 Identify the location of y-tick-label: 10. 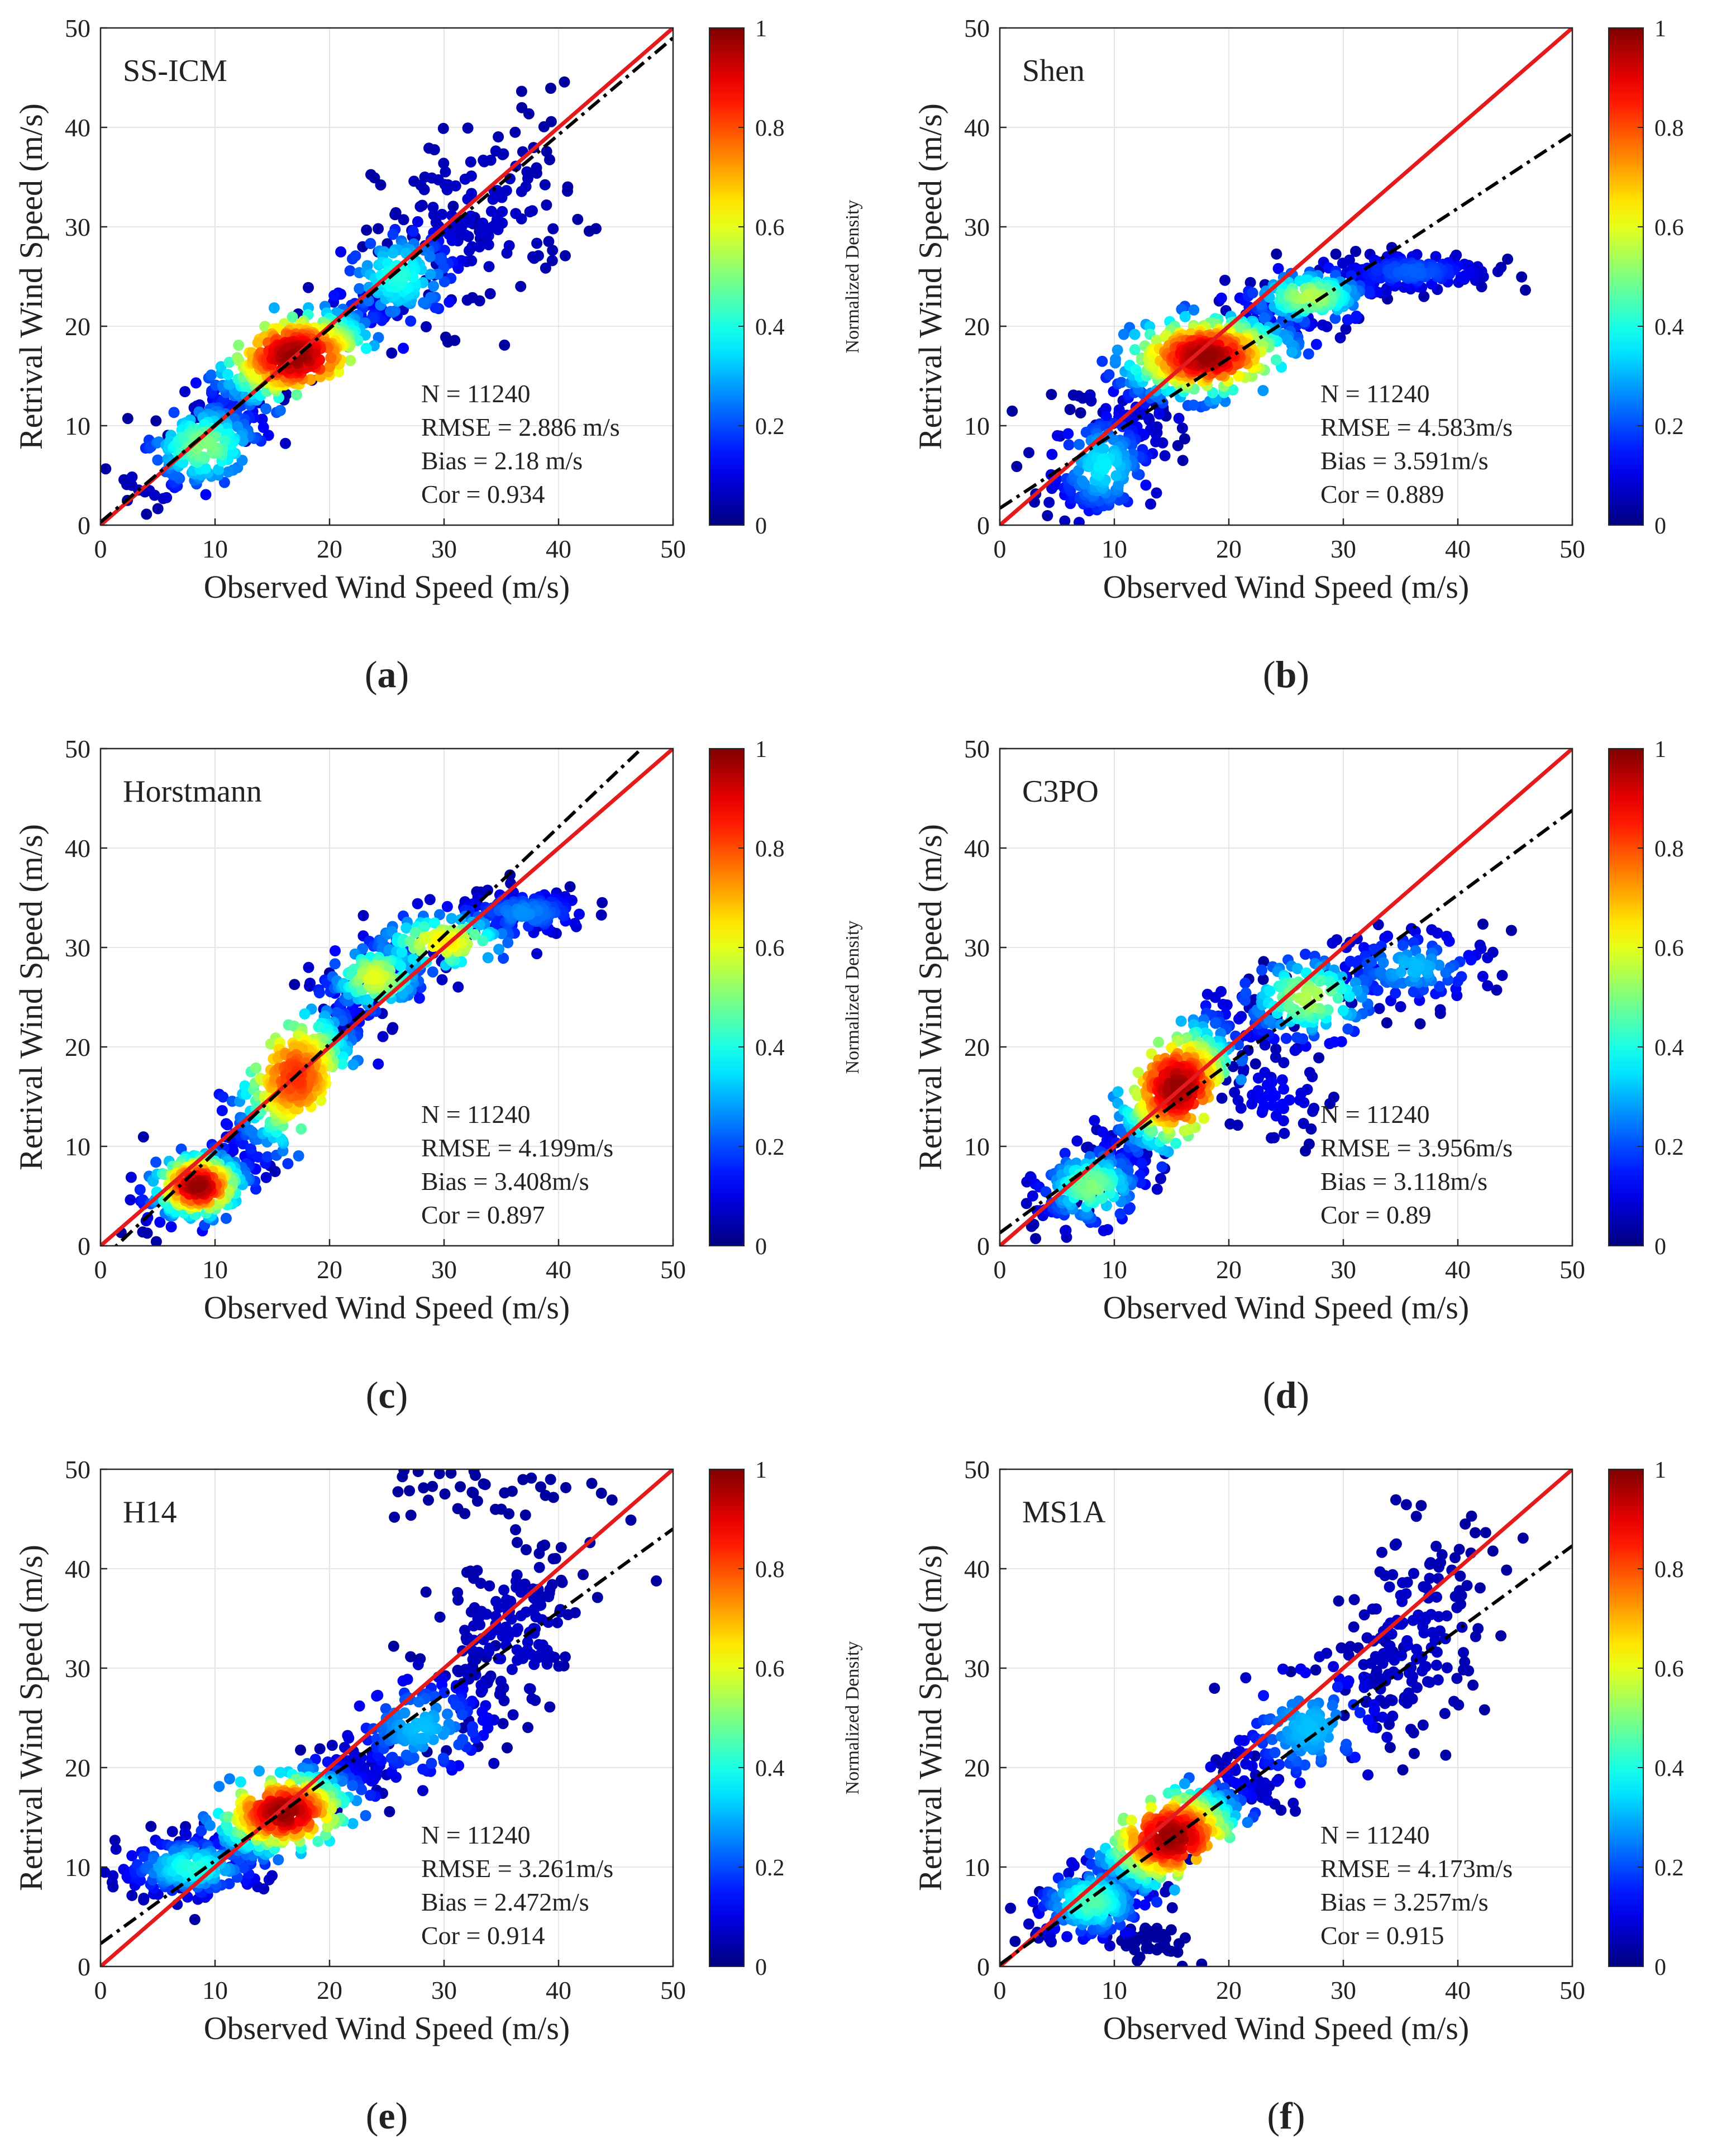
(977, 1146).